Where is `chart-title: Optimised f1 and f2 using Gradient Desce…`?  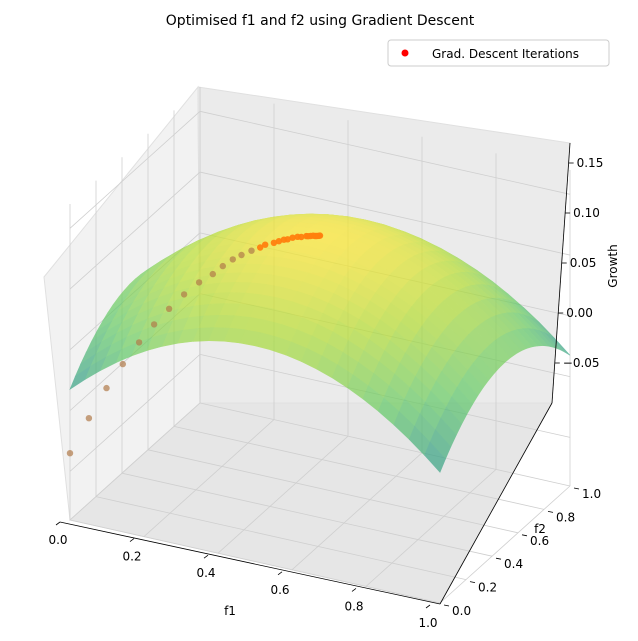 chart-title: Optimised f1 and f2 using Gradient Desce… is located at coordinates (320, 21).